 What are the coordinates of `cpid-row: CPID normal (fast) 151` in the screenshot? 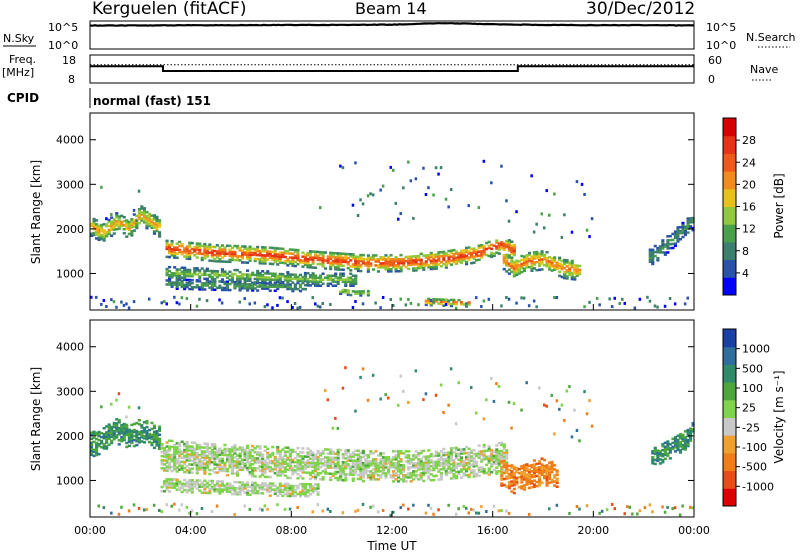 It's located at (109, 98).